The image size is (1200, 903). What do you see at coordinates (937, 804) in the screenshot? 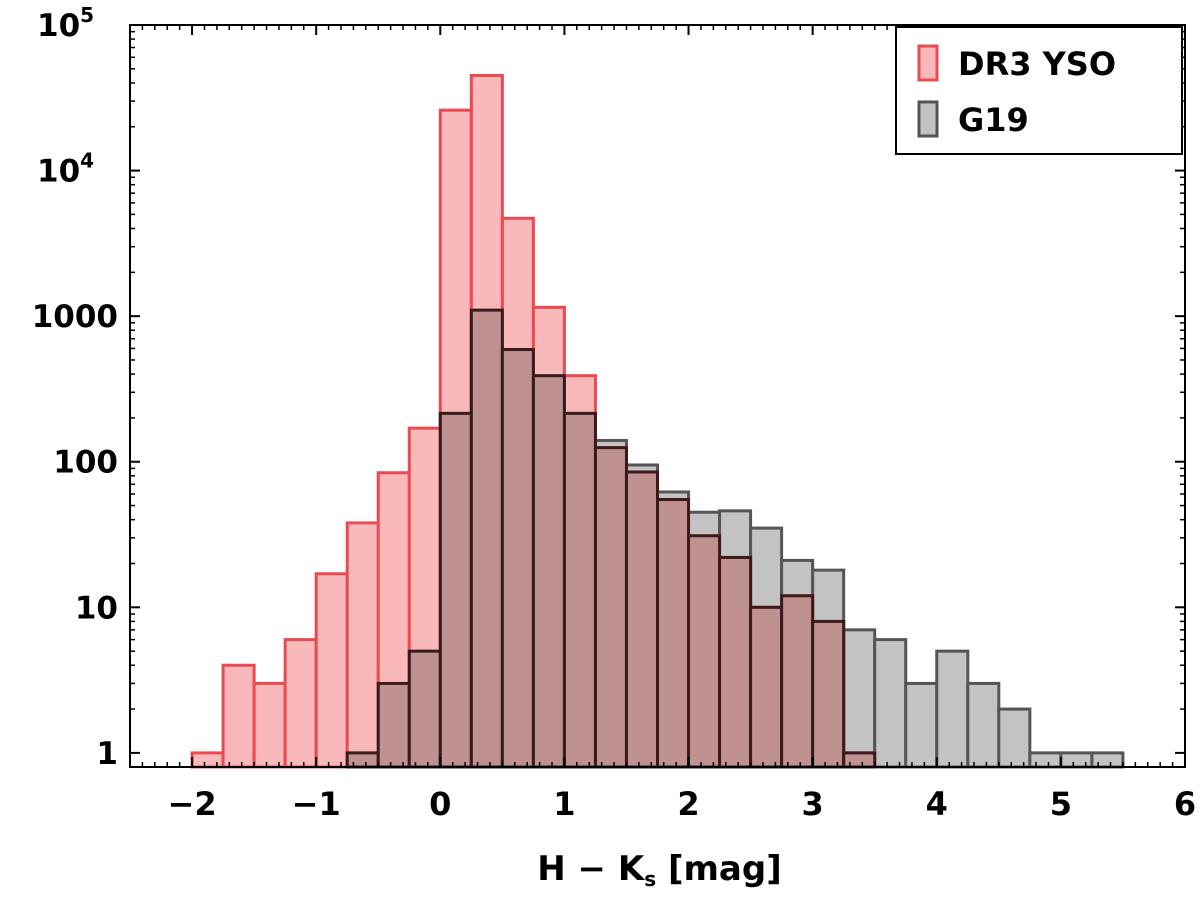
I see `x-tick-label: 4` at bounding box center [937, 804].